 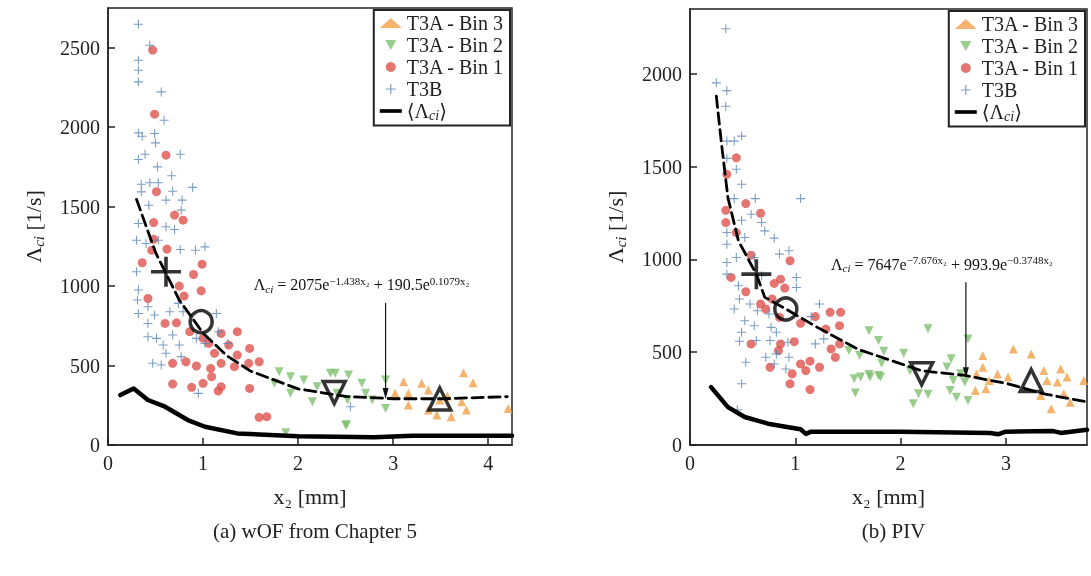 I want to click on y-tick-label: 2500, so click(x=80, y=47).